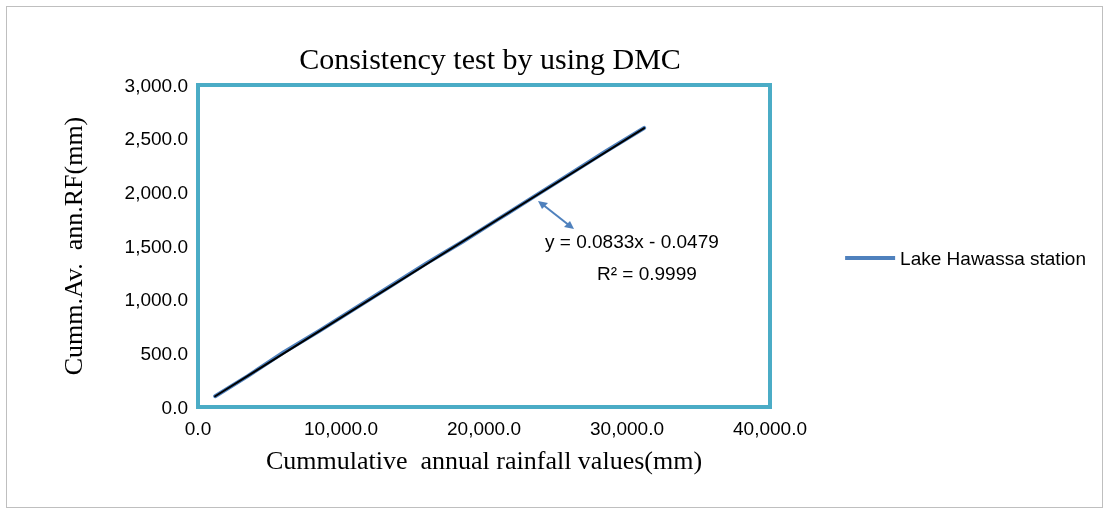  Describe the element at coordinates (484, 428) in the screenshot. I see `x-tick-label: 20,000.0` at that location.